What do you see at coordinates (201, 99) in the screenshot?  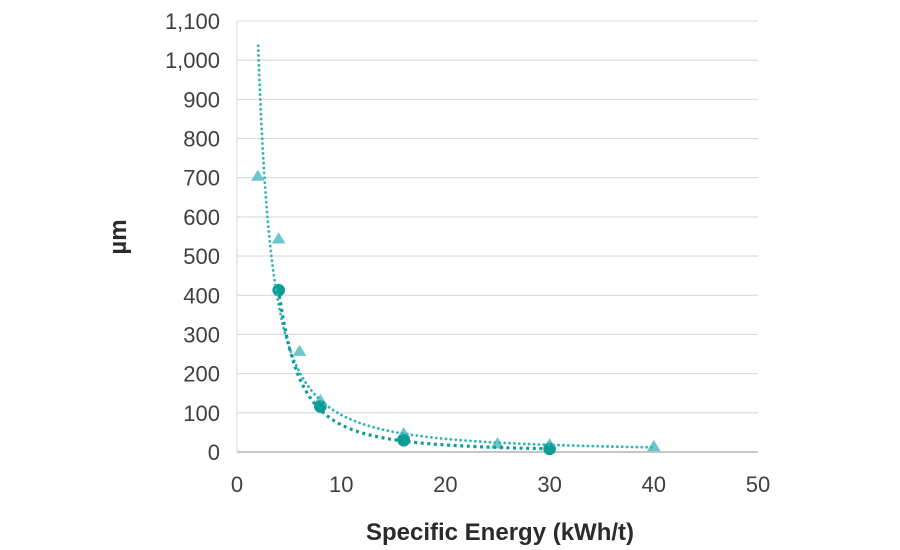 I see `y-tick-label: 900` at bounding box center [201, 99].